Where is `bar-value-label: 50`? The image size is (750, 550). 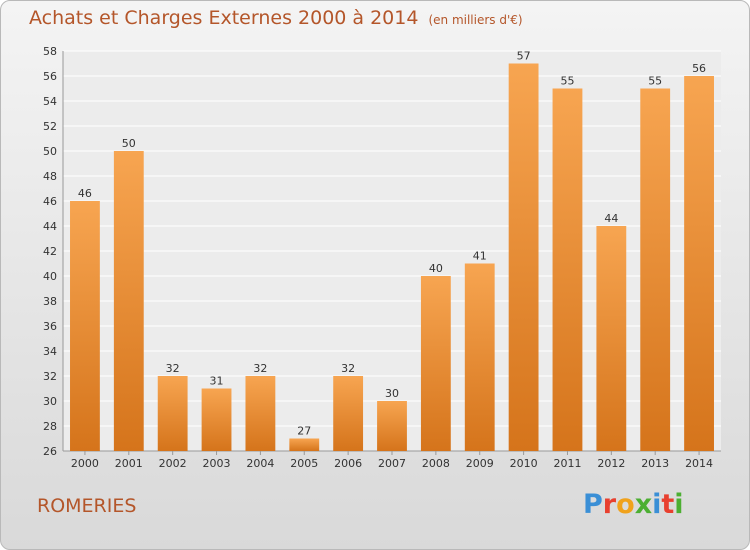 bar-value-label: 50 is located at coordinates (129, 143).